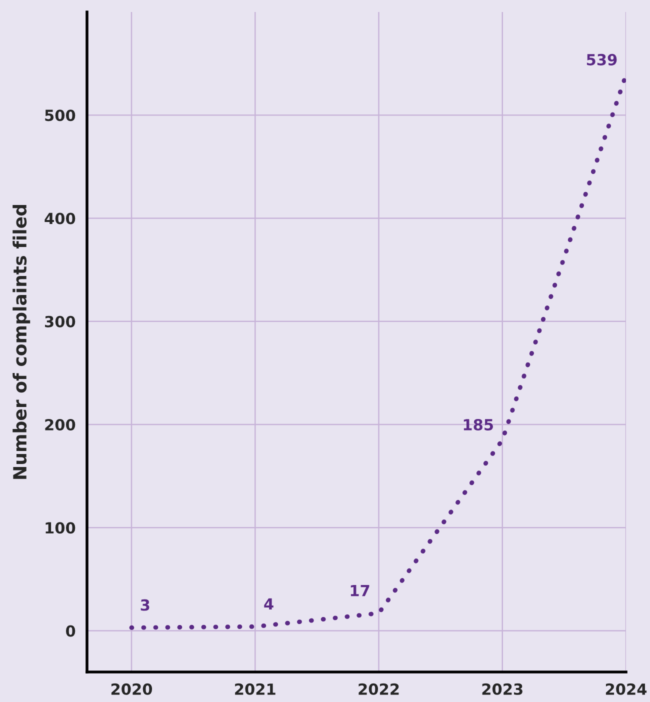  What do you see at coordinates (60, 218) in the screenshot?
I see `y-tick-label: 400` at bounding box center [60, 218].